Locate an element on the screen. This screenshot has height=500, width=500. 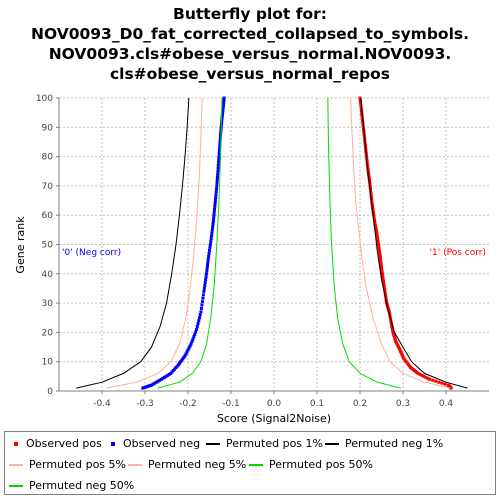
y-tick-label: 90 is located at coordinates (48, 128).